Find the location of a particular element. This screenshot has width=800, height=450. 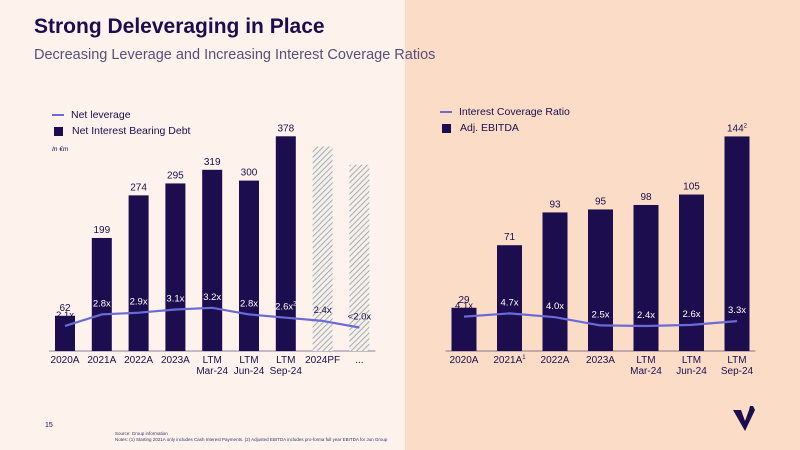

bar-- is located at coordinates (359, 257).